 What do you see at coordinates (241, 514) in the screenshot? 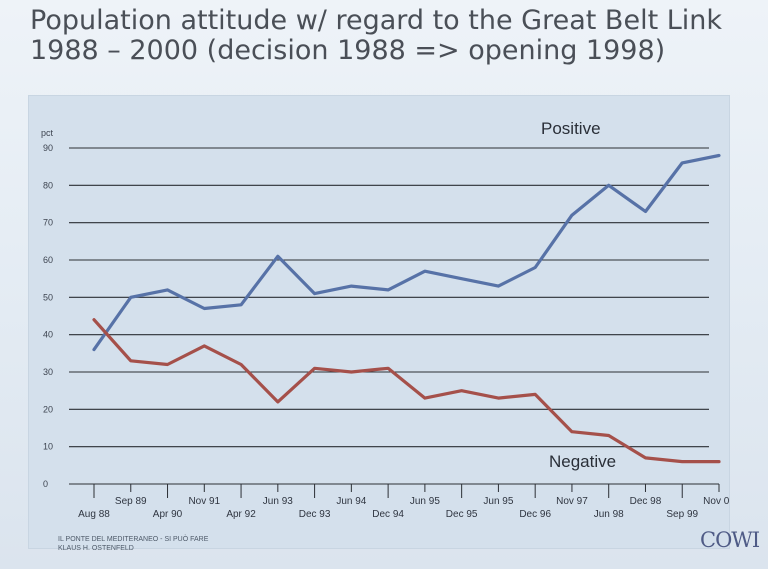
I see `x-tick-label: Apr 92` at bounding box center [241, 514].